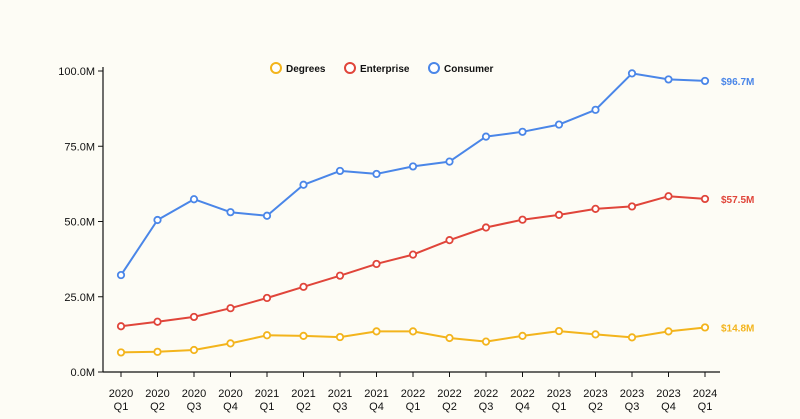 This screenshot has width=800, height=419. I want to click on y-tick-label: 50.0M, so click(79, 223).